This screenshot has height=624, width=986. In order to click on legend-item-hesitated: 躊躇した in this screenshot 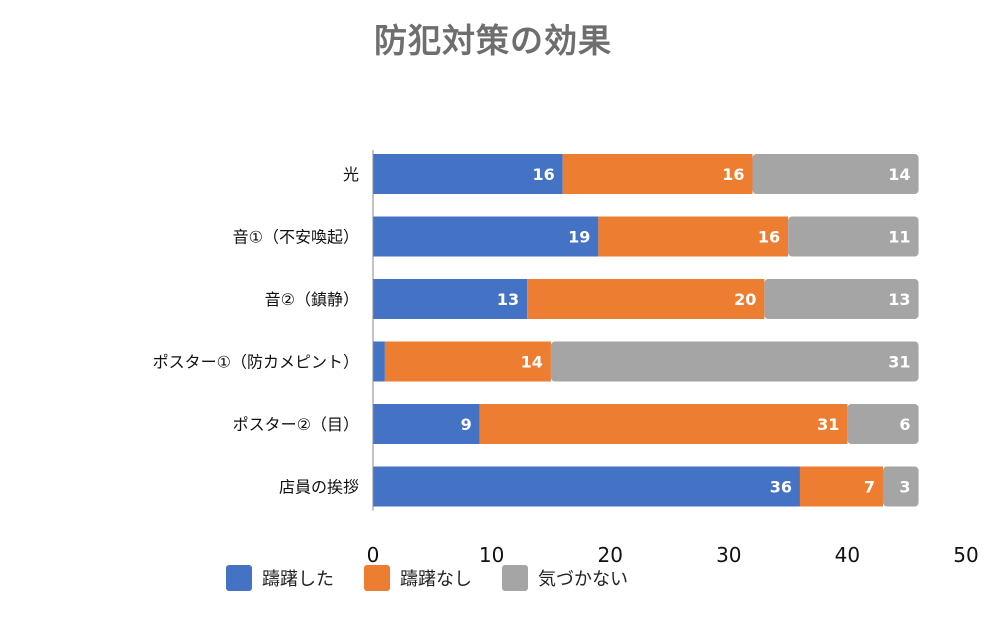, I will do `click(280, 578)`.